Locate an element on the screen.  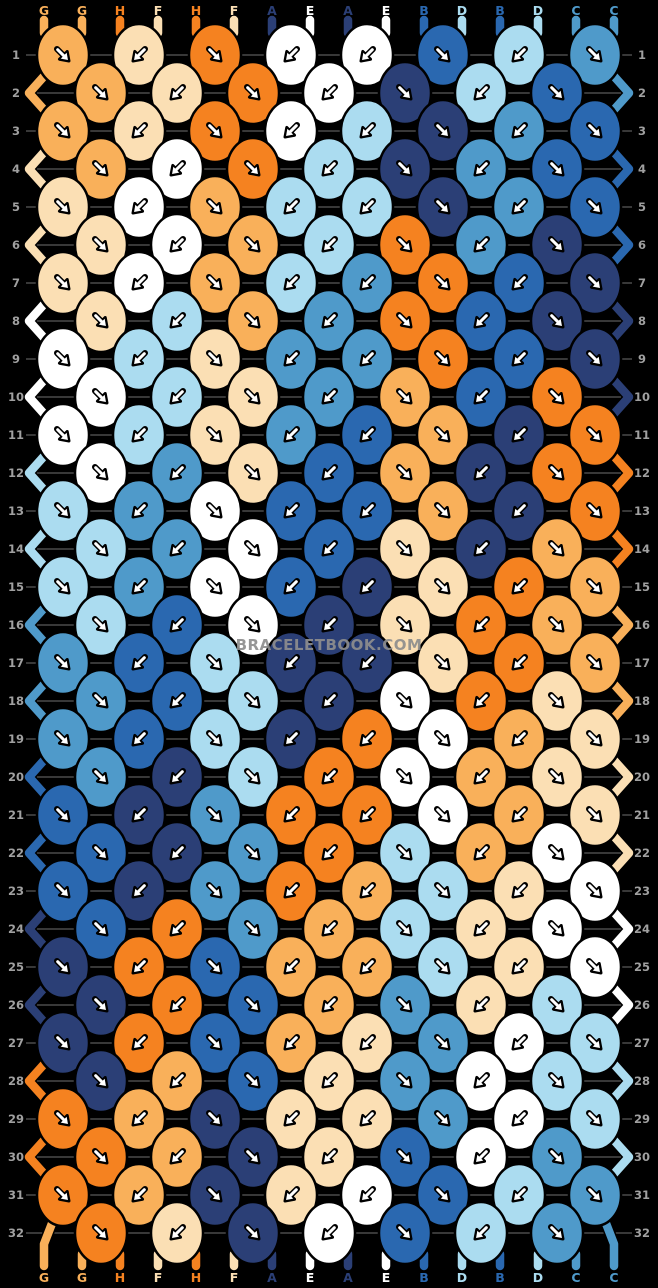
row-number-right: 25 is located at coordinates (642, 967).